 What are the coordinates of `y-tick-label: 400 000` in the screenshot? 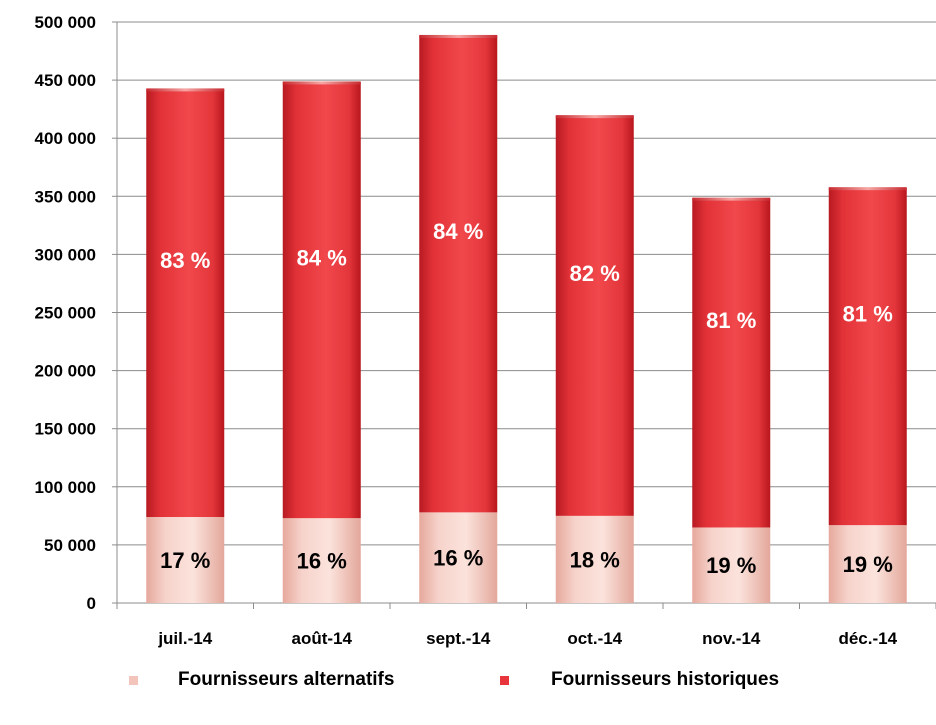 It's located at (65, 138).